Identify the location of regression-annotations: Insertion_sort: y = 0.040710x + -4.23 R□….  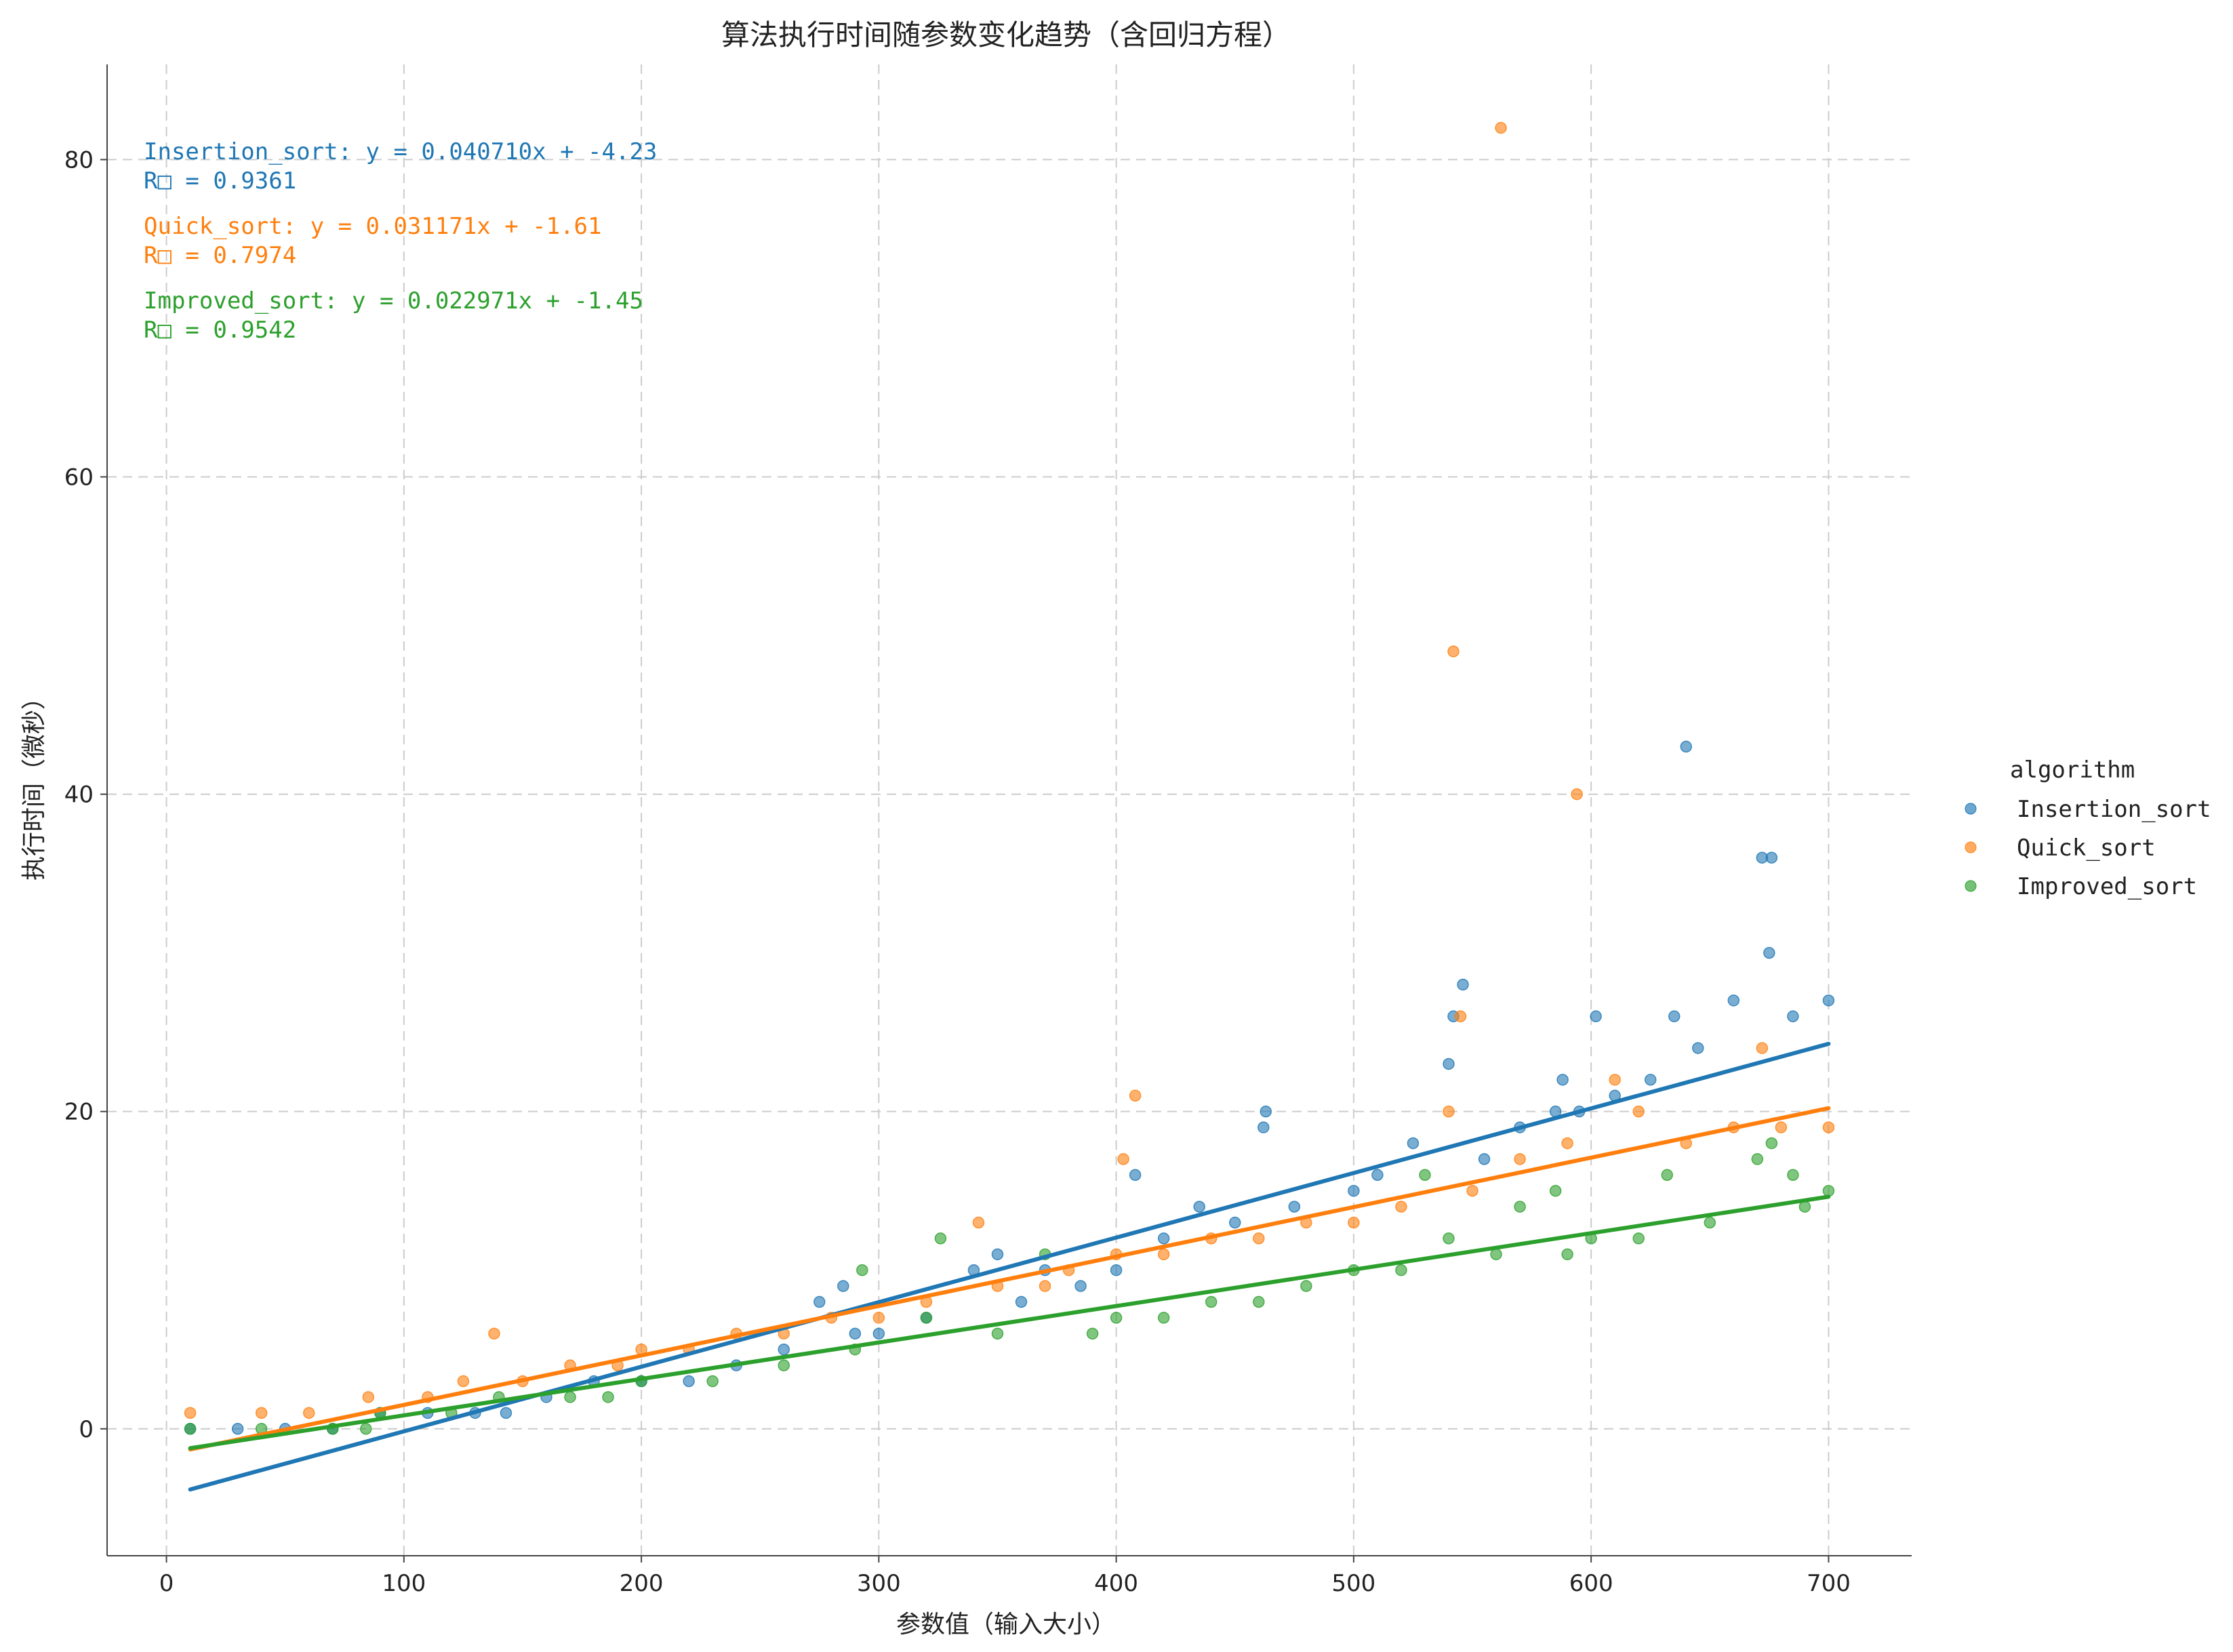
(400, 241).